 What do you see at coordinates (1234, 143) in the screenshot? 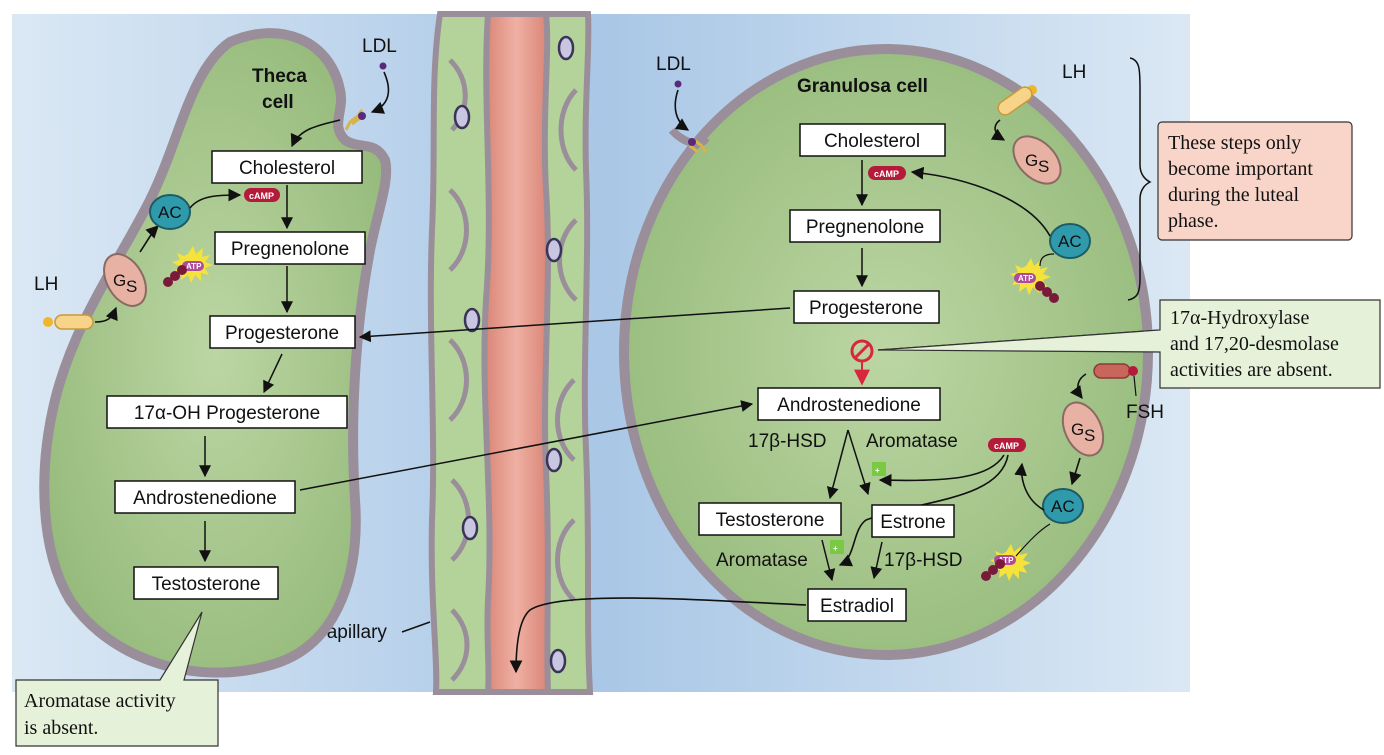
I see `svg-text: These steps only` at bounding box center [1234, 143].